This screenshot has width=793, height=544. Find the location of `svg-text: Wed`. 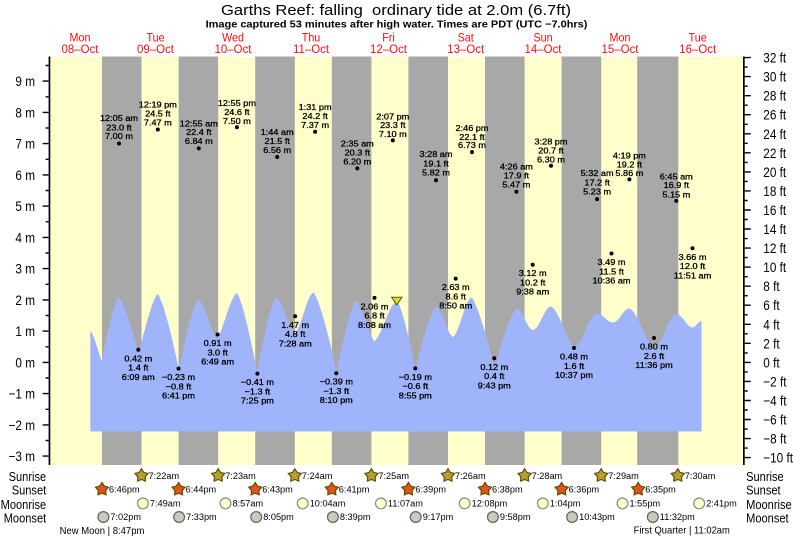

svg-text: Wed is located at coordinates (233, 38).